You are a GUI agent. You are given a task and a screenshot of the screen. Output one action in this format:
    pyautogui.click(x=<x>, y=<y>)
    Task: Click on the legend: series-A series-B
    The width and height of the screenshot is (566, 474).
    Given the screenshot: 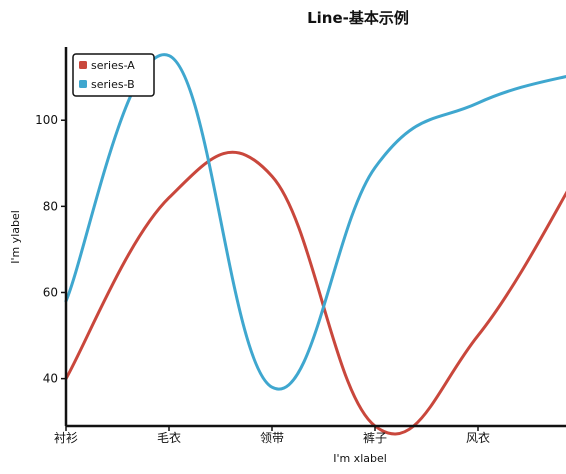 What is the action you would take?
    pyautogui.click(x=113, y=75)
    